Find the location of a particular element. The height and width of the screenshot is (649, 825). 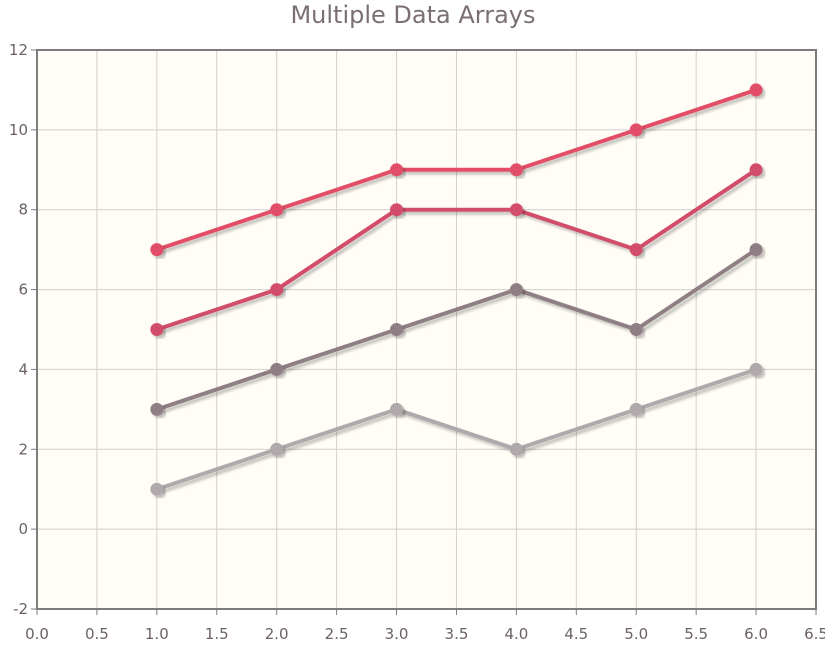

x-tick-label: 5.0 is located at coordinates (636, 634).